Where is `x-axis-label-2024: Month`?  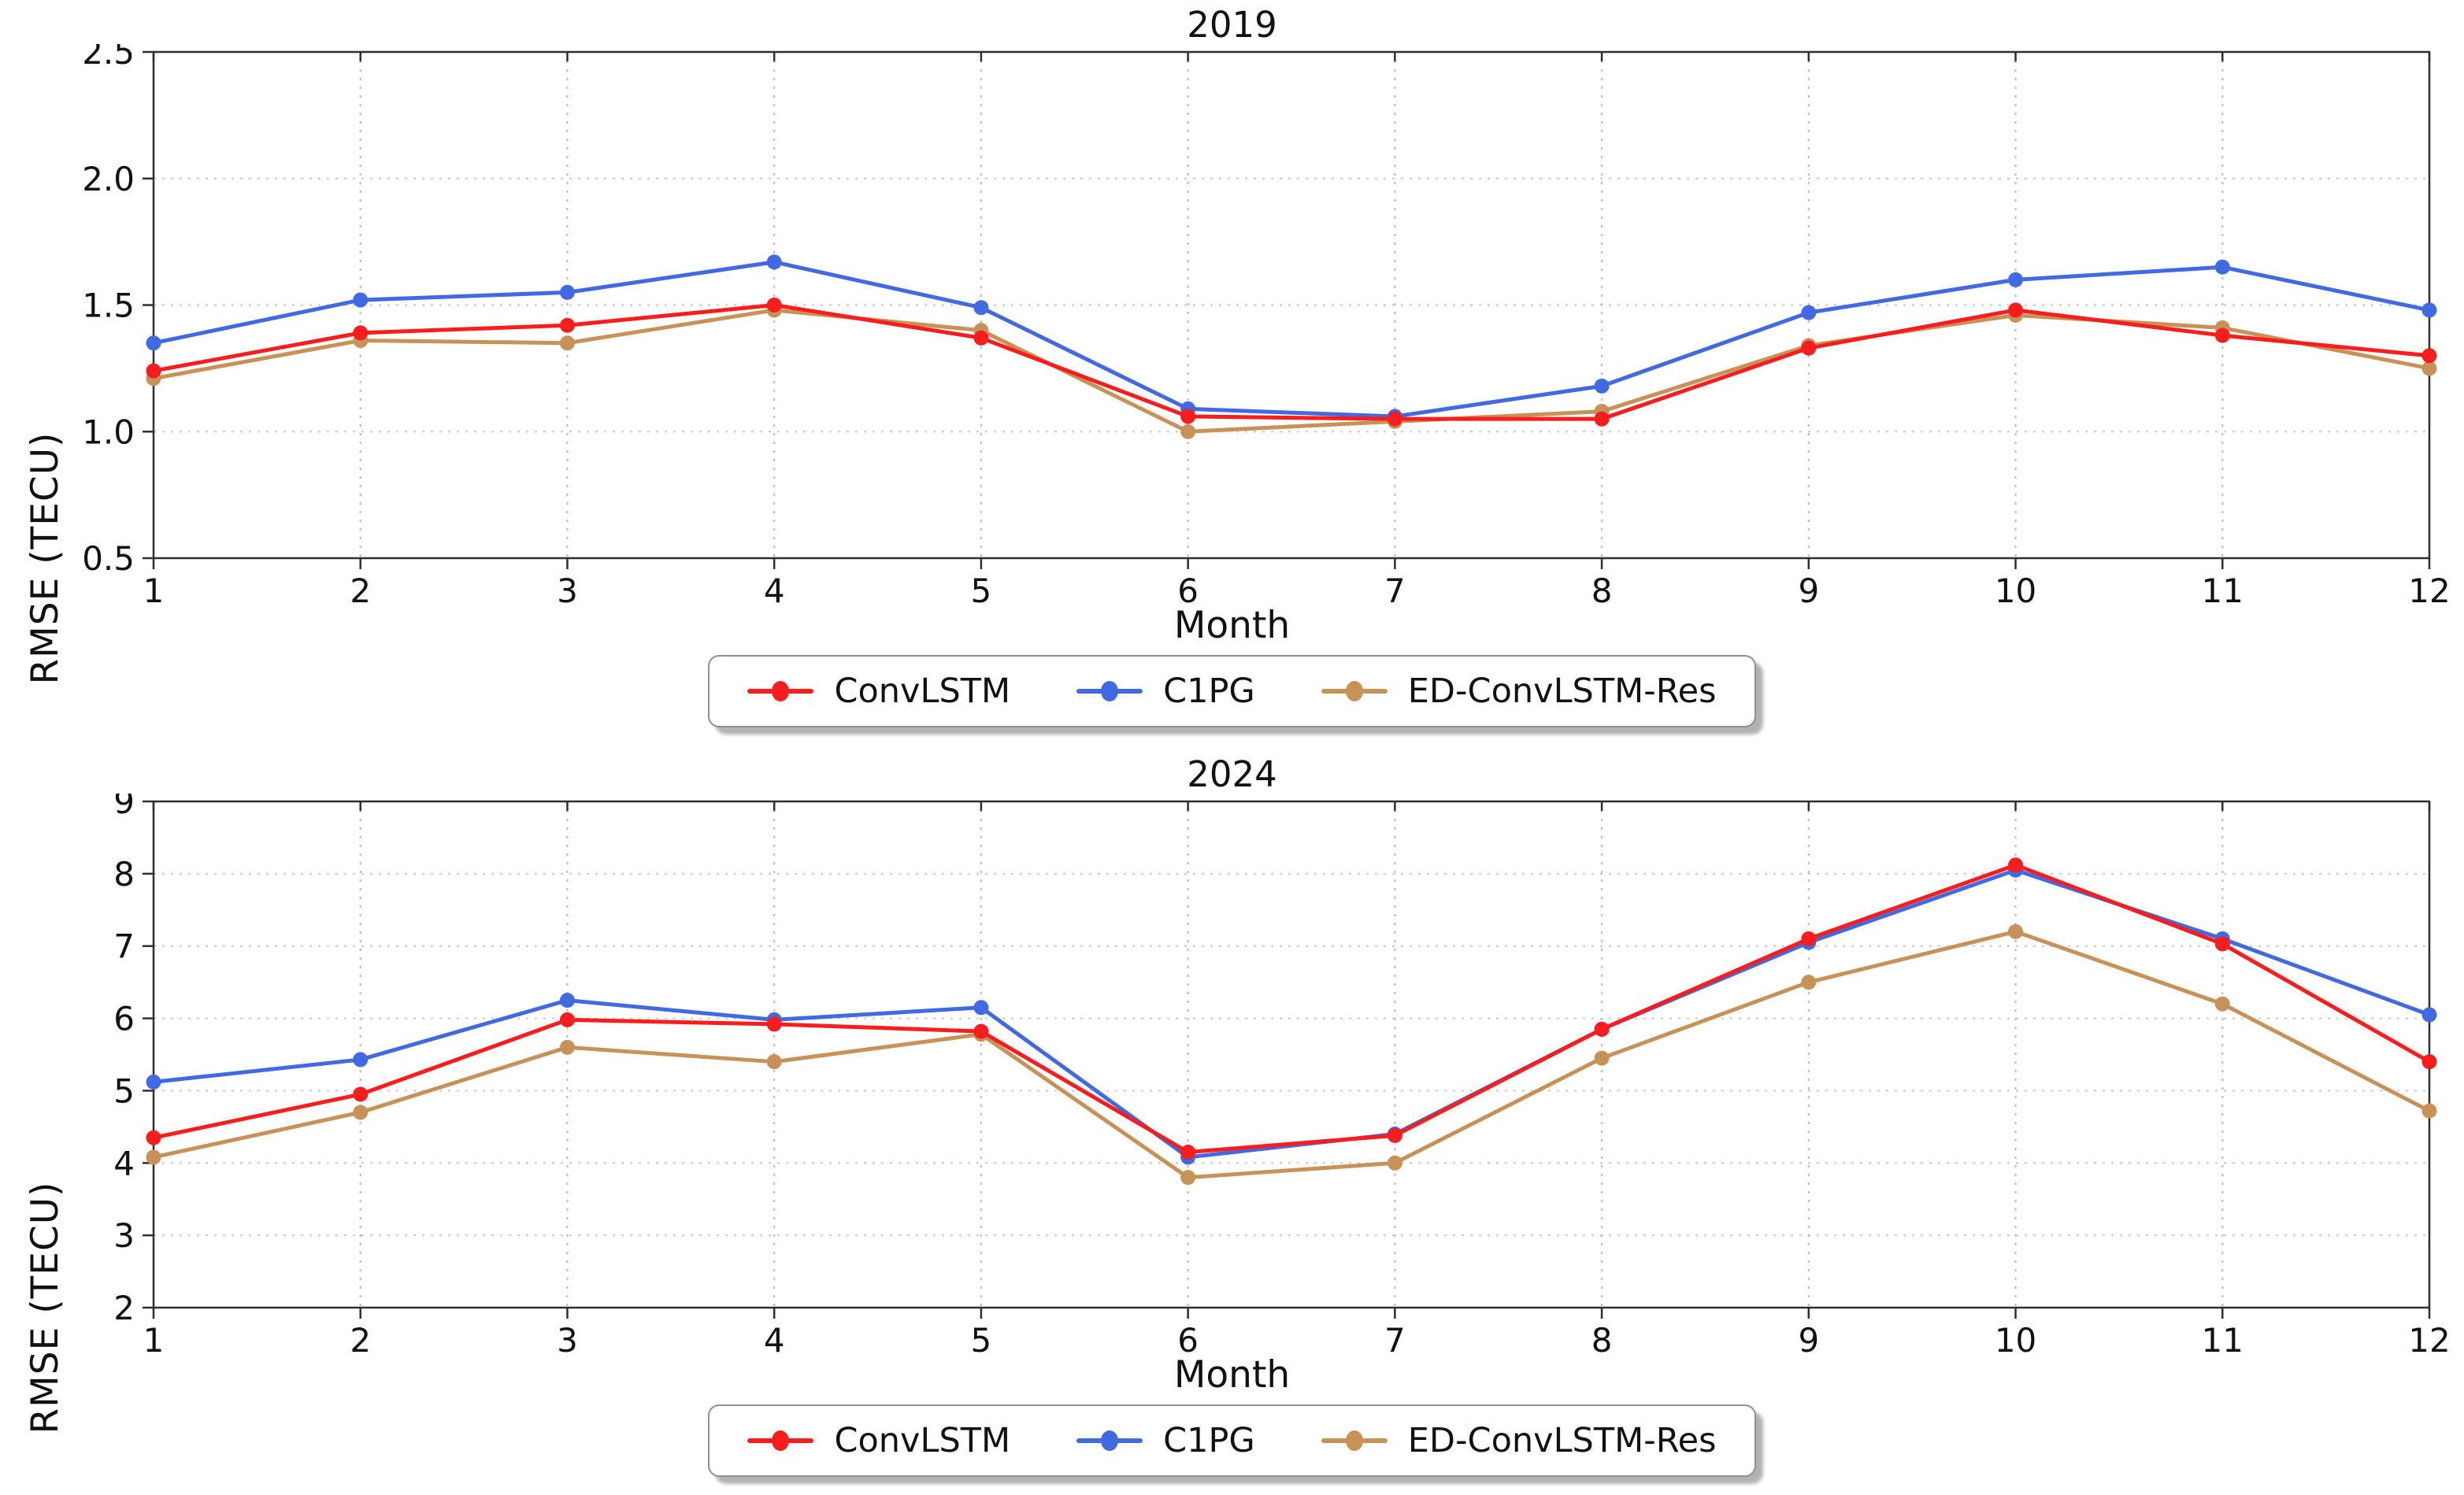 x-axis-label-2024: Month is located at coordinates (1232, 1375).